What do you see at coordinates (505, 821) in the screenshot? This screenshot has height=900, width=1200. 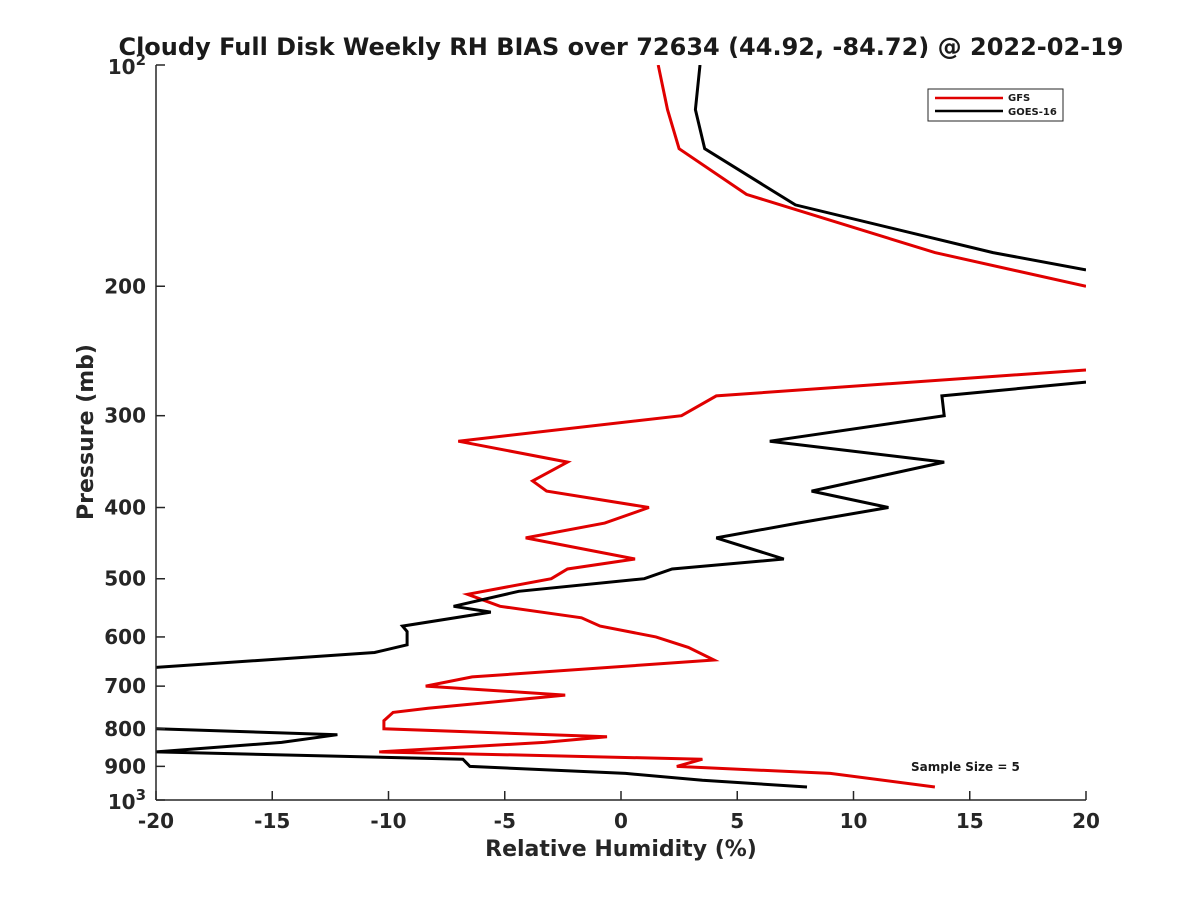 I see `x-tick-label: -5` at bounding box center [505, 821].